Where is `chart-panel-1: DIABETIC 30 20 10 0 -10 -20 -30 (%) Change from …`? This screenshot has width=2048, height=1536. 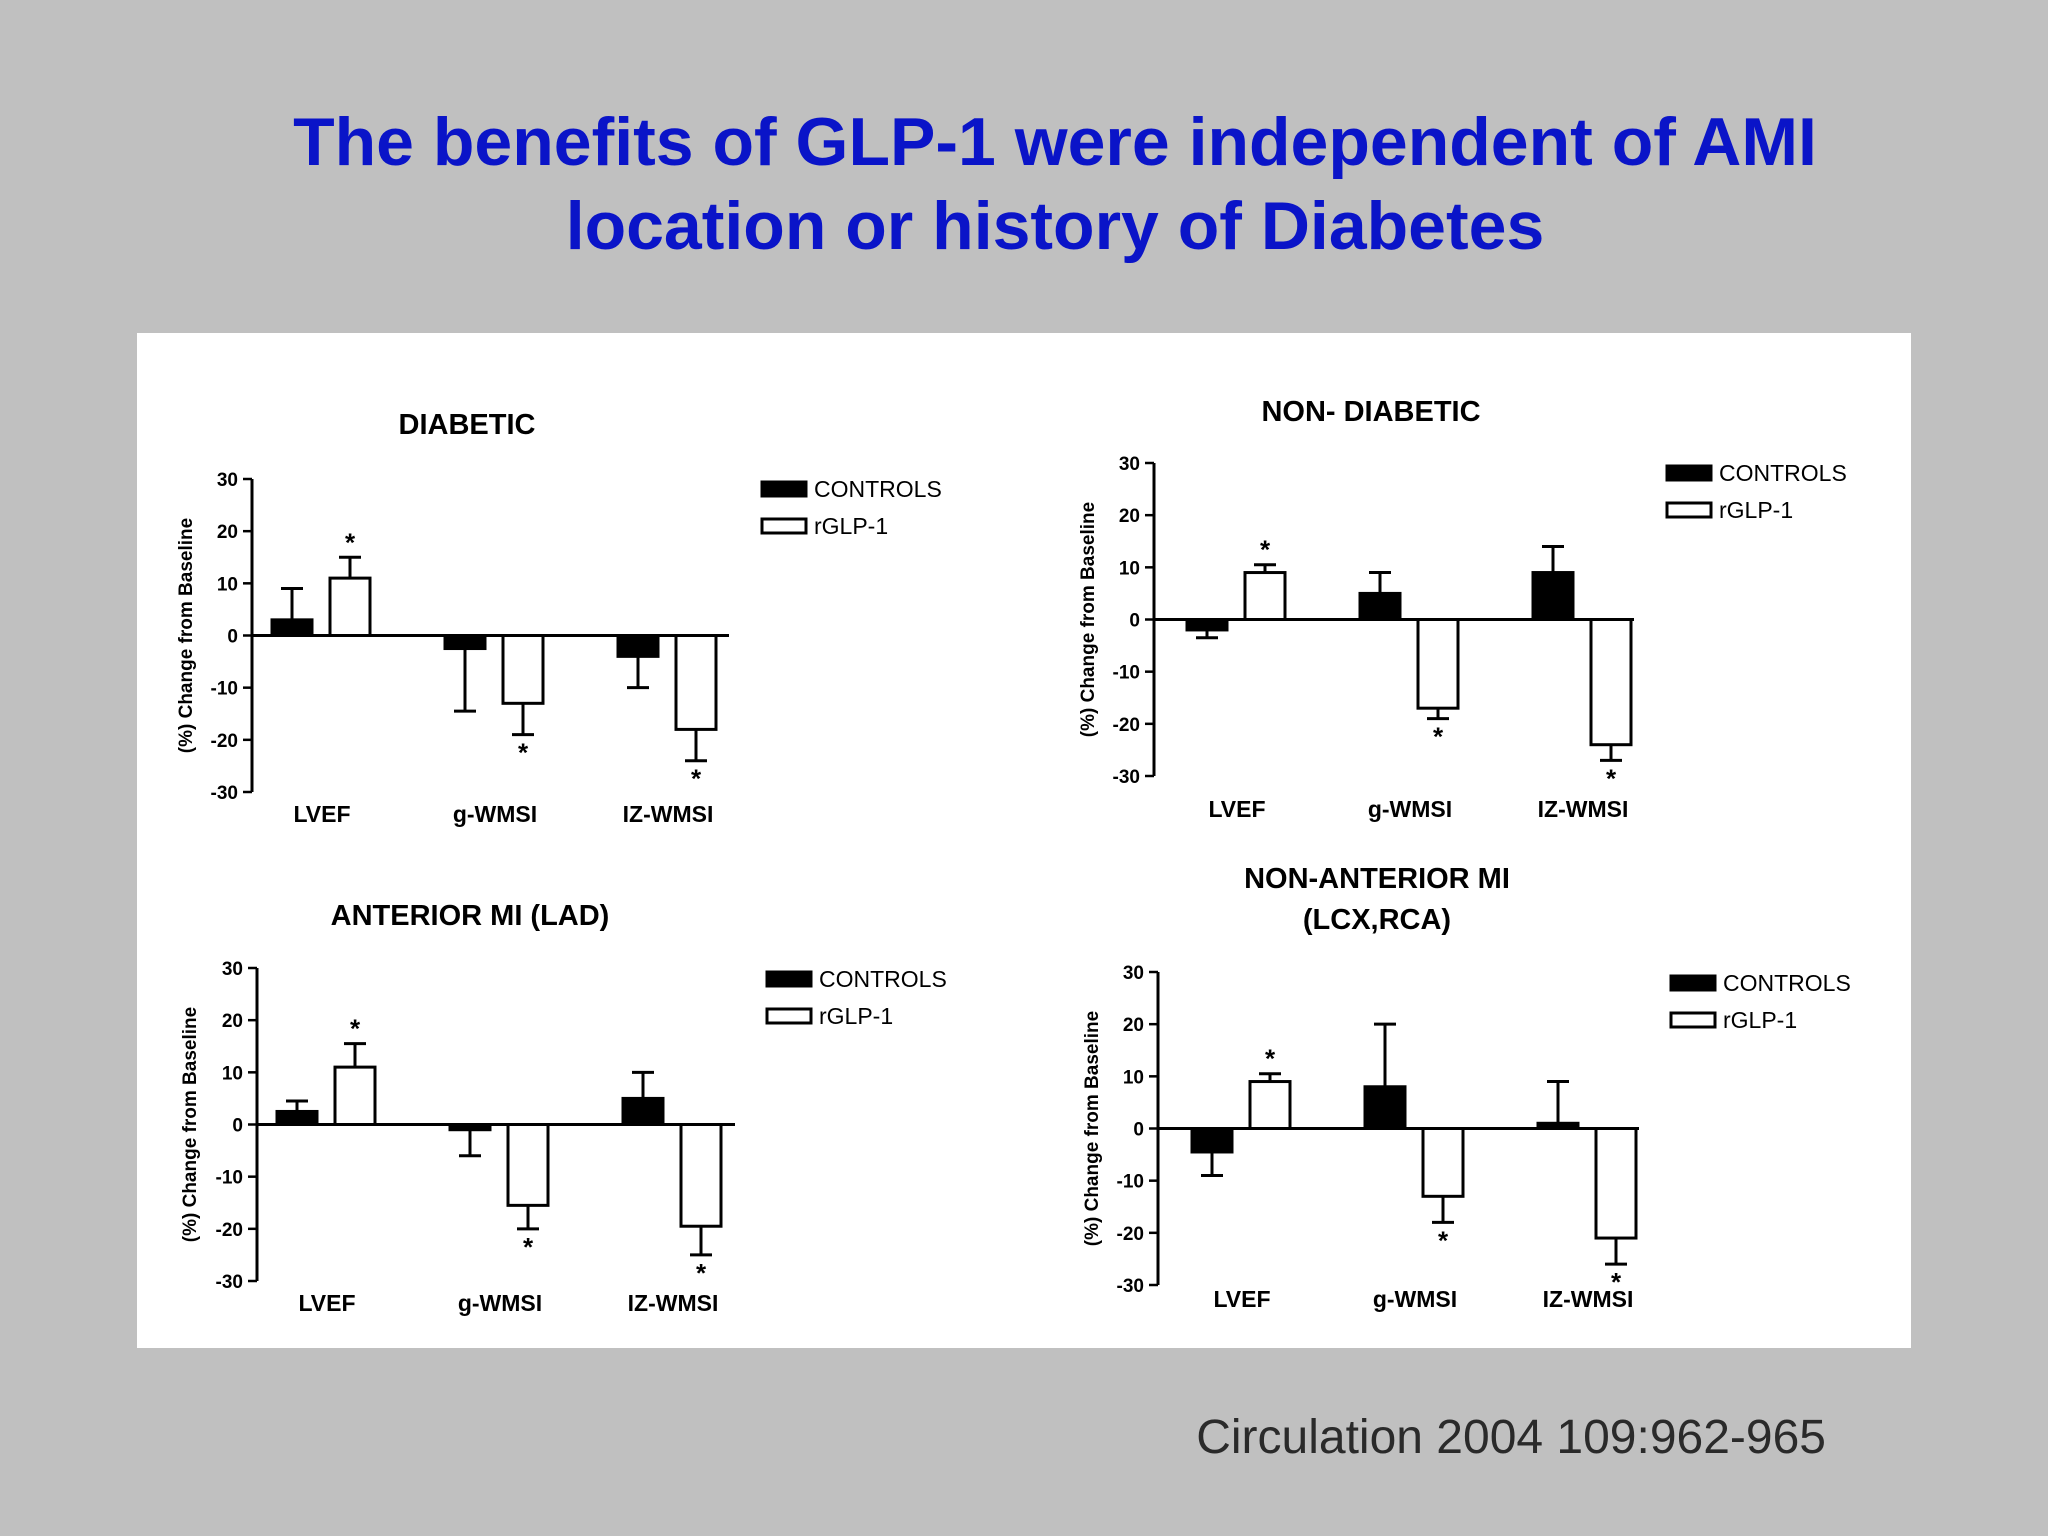 chart-panel-1: DIABETIC 30 20 10 0 -10 -20 -30 (%) Change from … is located at coordinates (559, 618).